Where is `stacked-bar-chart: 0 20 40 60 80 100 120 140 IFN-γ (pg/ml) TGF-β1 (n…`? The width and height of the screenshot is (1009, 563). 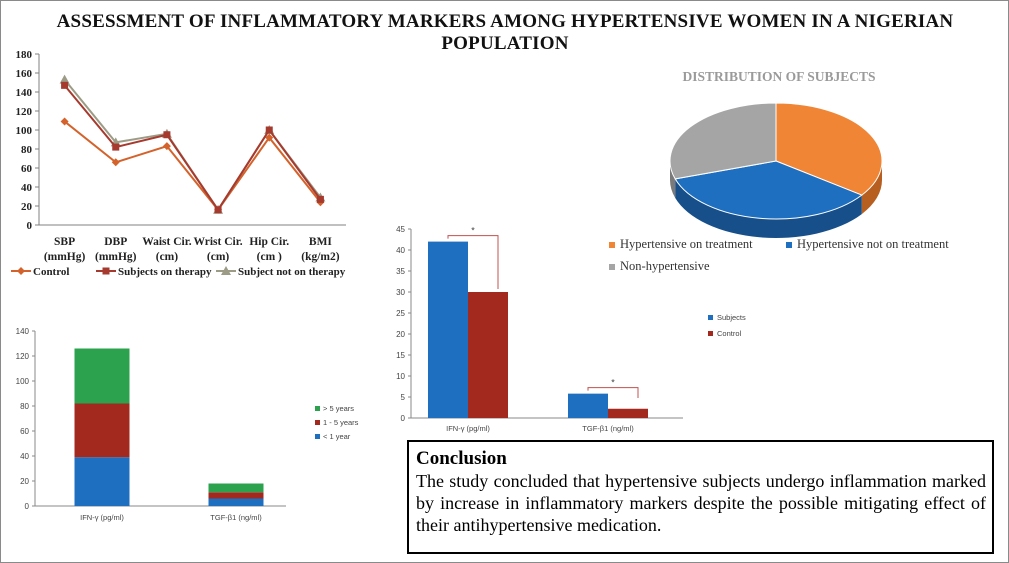
stacked-bar-chart: 0 20 40 60 80 100 120 140 IFN-γ (pg/ml) TGF-β1 (n… is located at coordinates (187, 424).